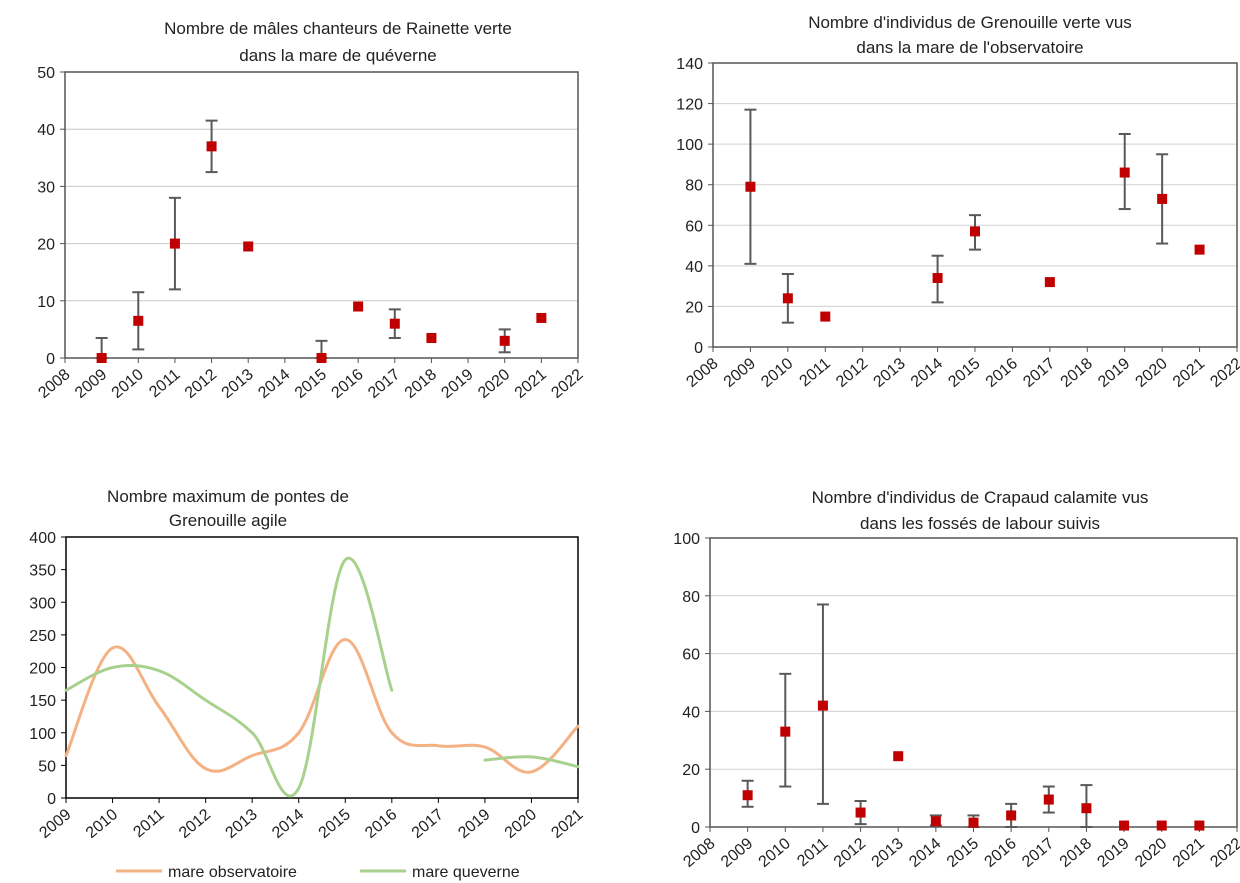 The width and height of the screenshot is (1240, 883). What do you see at coordinates (46, 187) in the screenshot?
I see `y-tick-label: 30` at bounding box center [46, 187].